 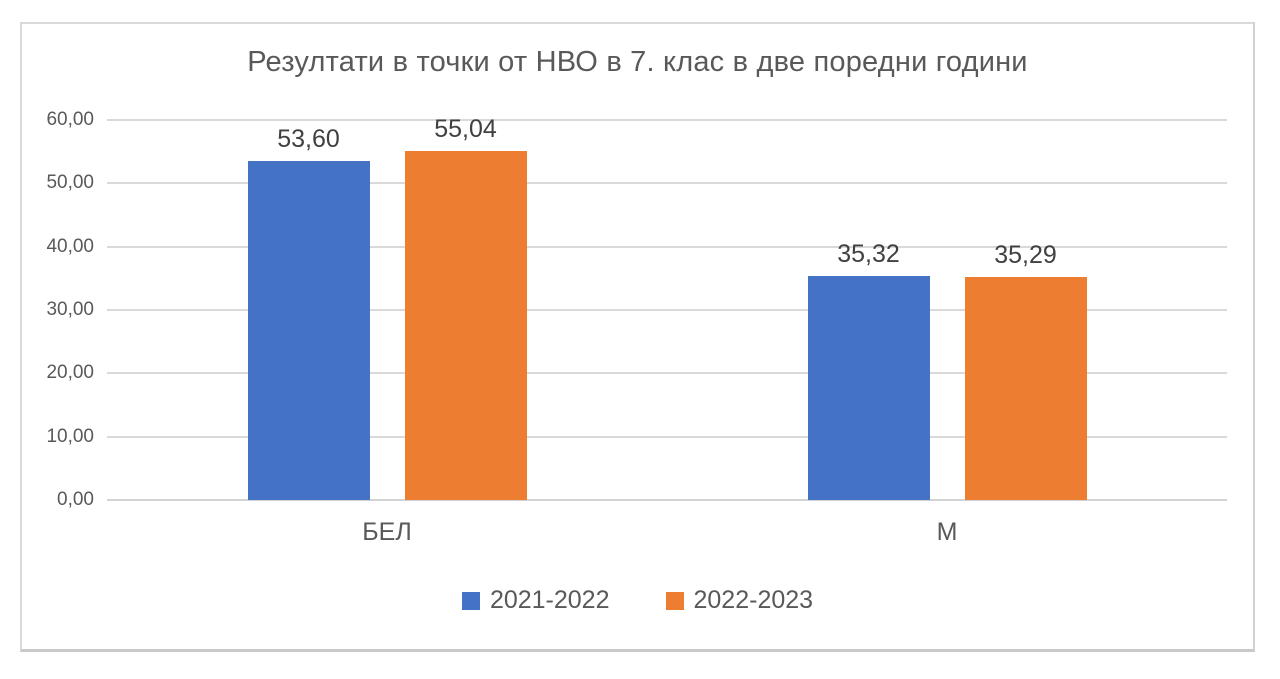 I want to click on legend-label: 2021-2022, so click(x=549, y=600).